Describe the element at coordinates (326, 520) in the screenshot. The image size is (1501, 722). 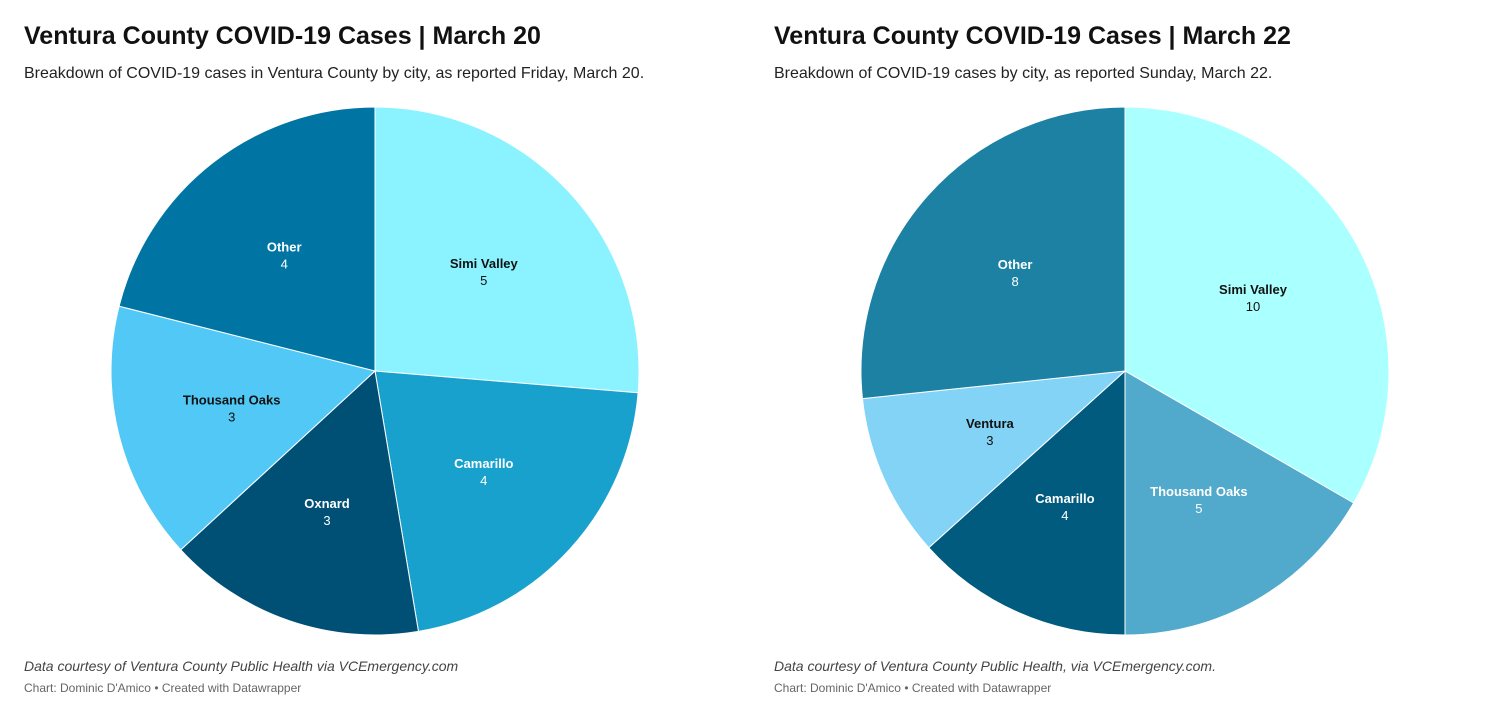
I see `slice-value-oxnard: 3` at that location.